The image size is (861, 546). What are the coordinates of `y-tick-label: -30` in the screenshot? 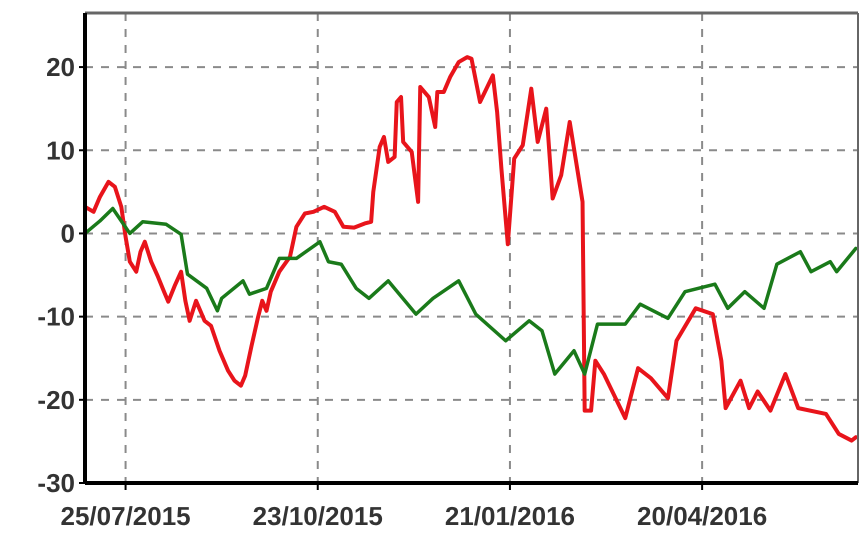 It's located at (56, 483).